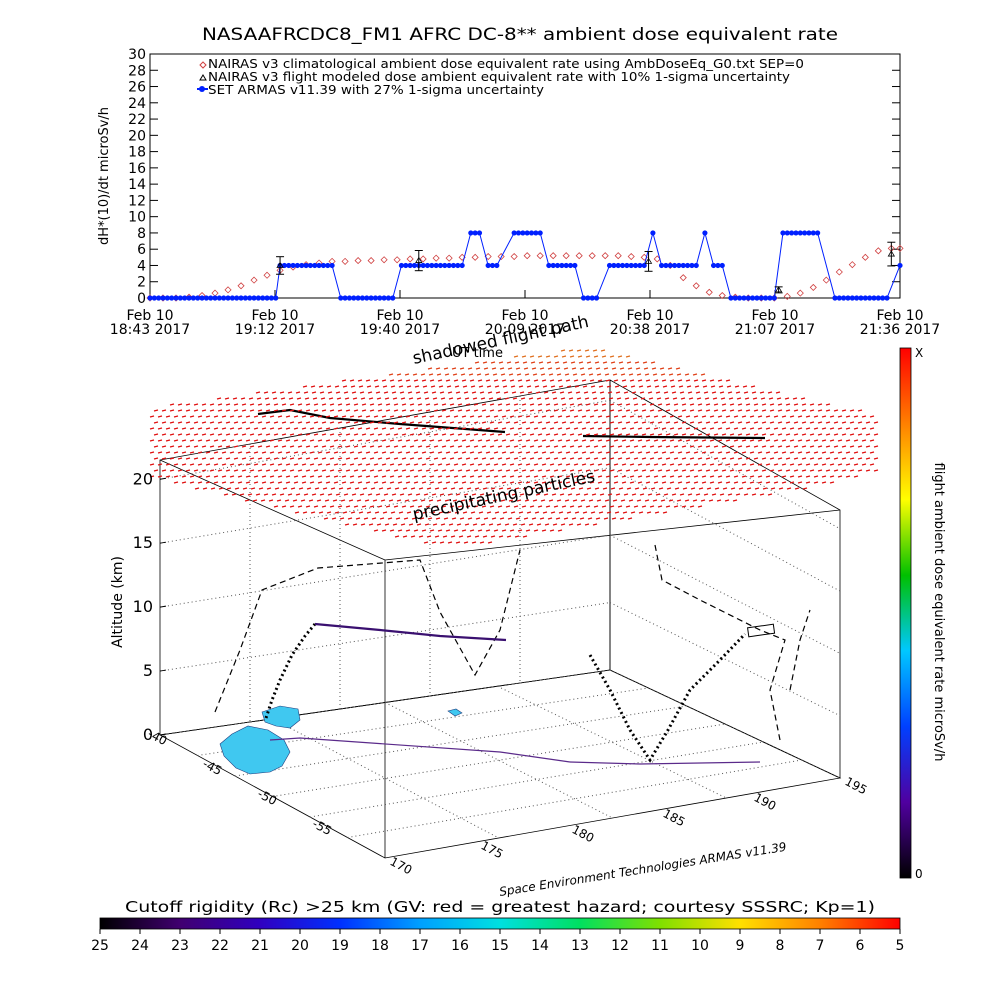  I want to click on box-edge-front-top, so click(612, 535).